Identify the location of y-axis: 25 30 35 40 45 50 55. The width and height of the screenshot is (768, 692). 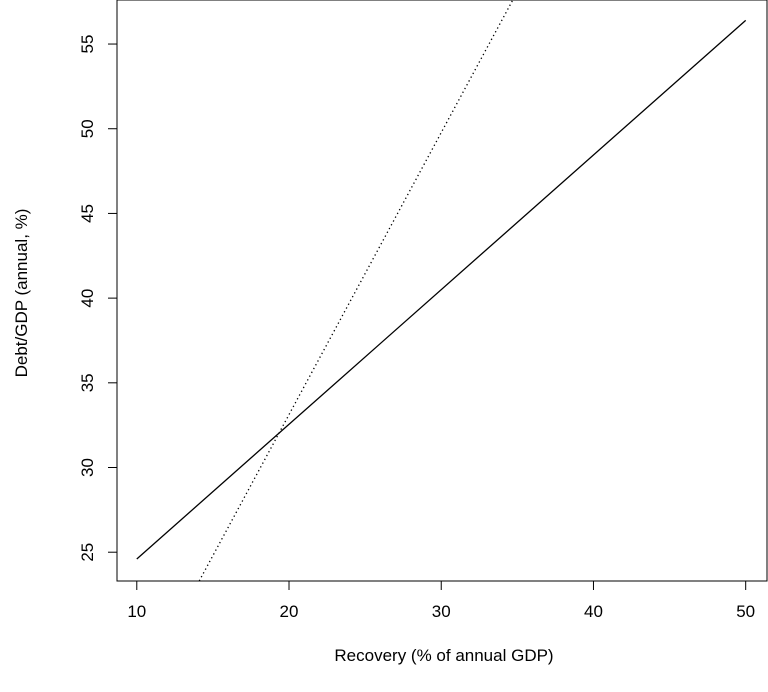
(98, 298).